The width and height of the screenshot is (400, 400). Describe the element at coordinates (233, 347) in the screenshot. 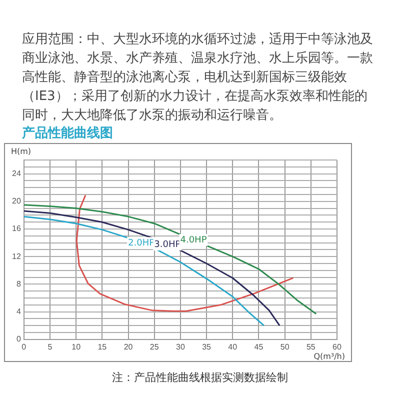

I see `x-tick-label: 40` at that location.